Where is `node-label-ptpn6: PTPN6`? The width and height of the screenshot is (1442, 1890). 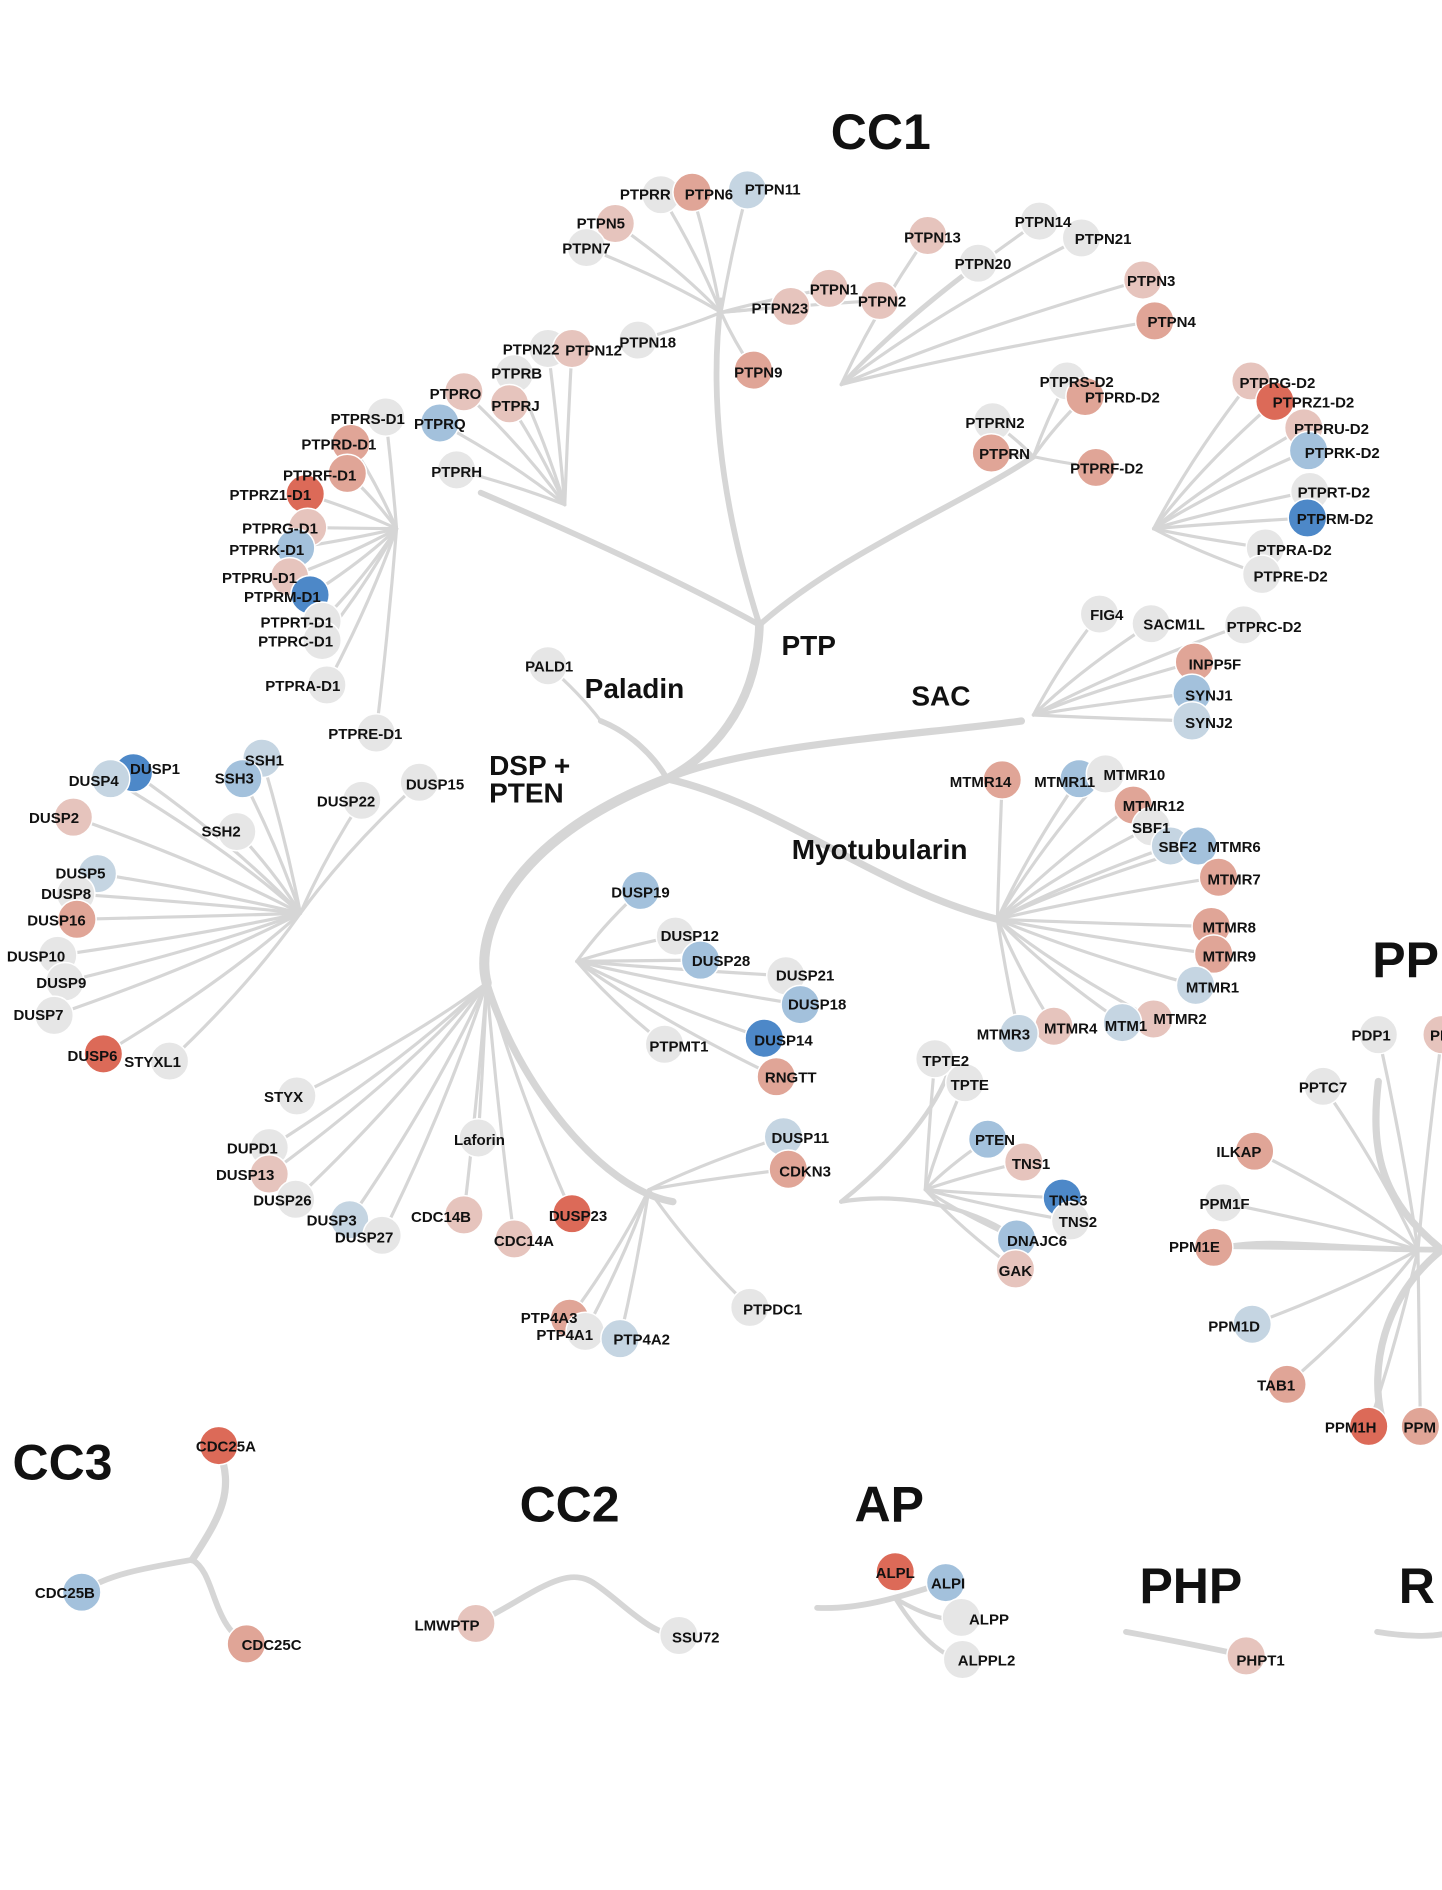 node-label-ptpn6: PTPN6 is located at coordinates (709, 194).